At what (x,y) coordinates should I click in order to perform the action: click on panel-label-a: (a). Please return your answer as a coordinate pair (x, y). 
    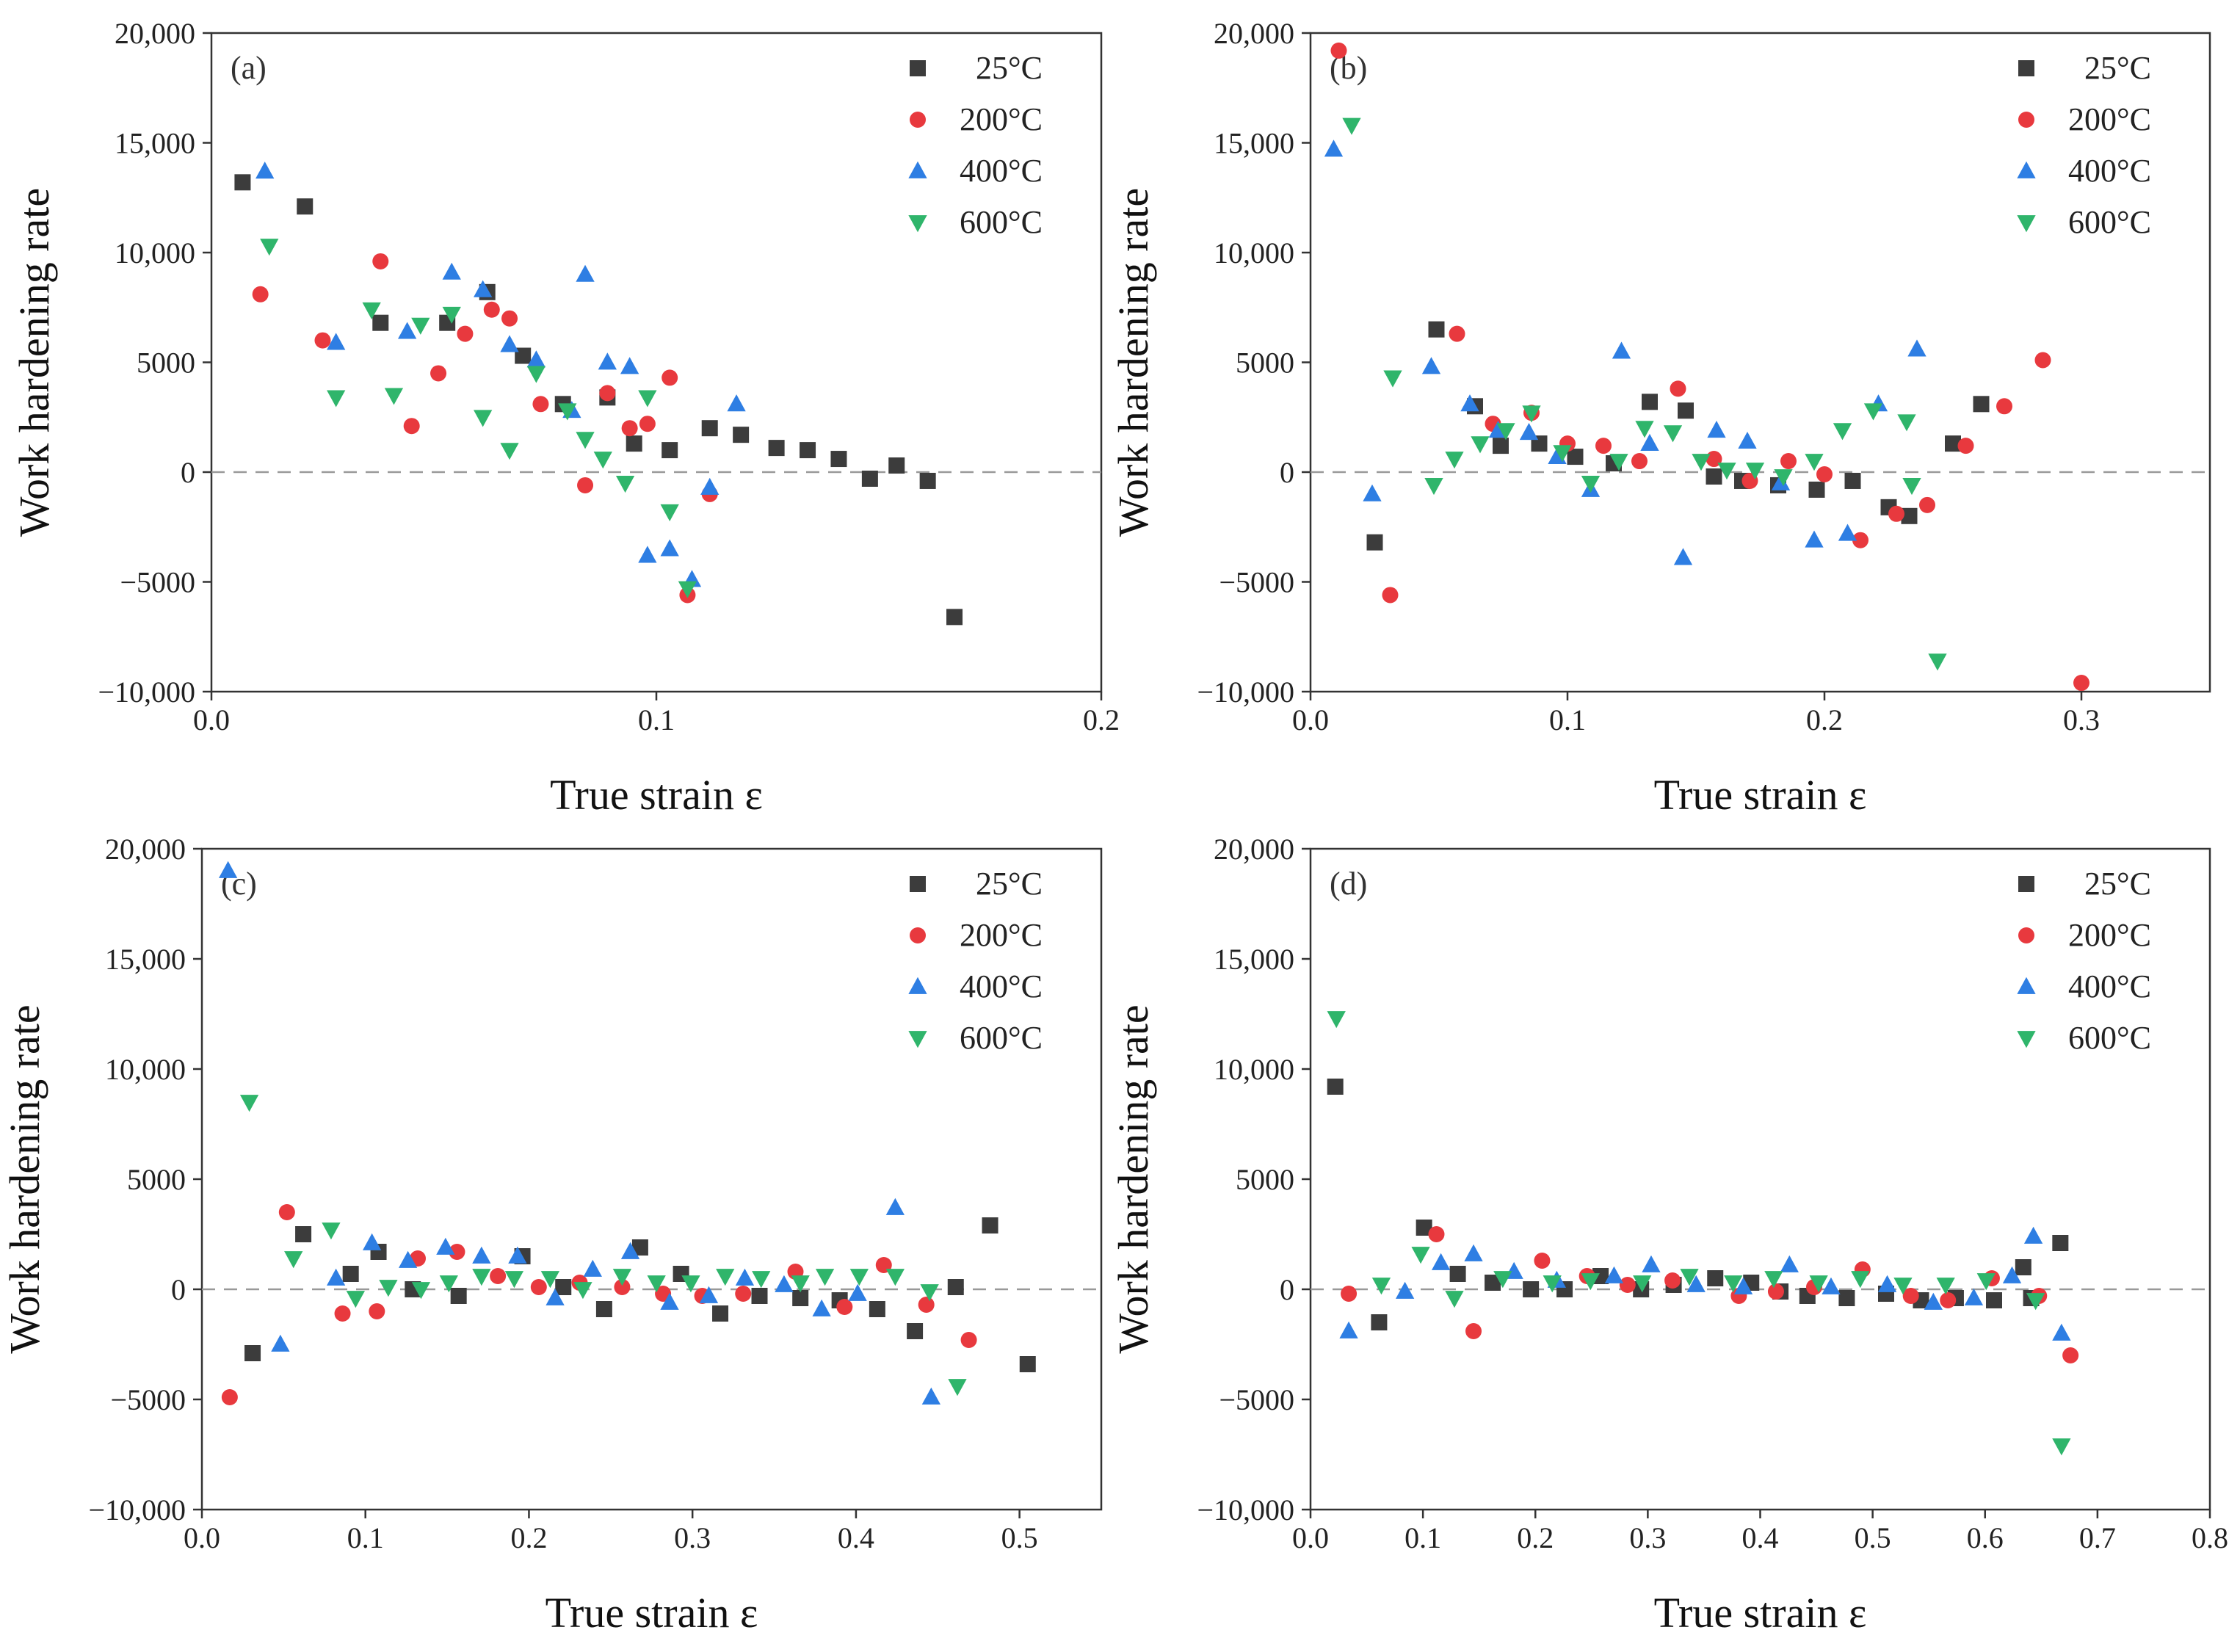
    Looking at the image, I should click on (249, 68).